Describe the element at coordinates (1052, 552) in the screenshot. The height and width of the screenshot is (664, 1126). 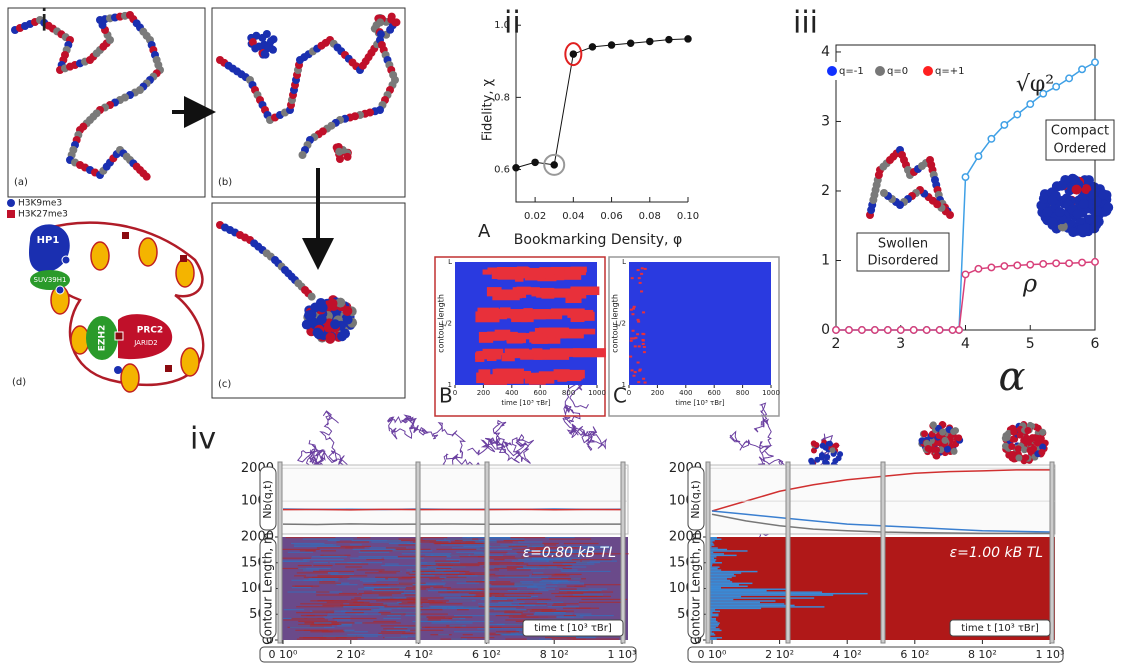
I see `snapshot-marker` at that location.